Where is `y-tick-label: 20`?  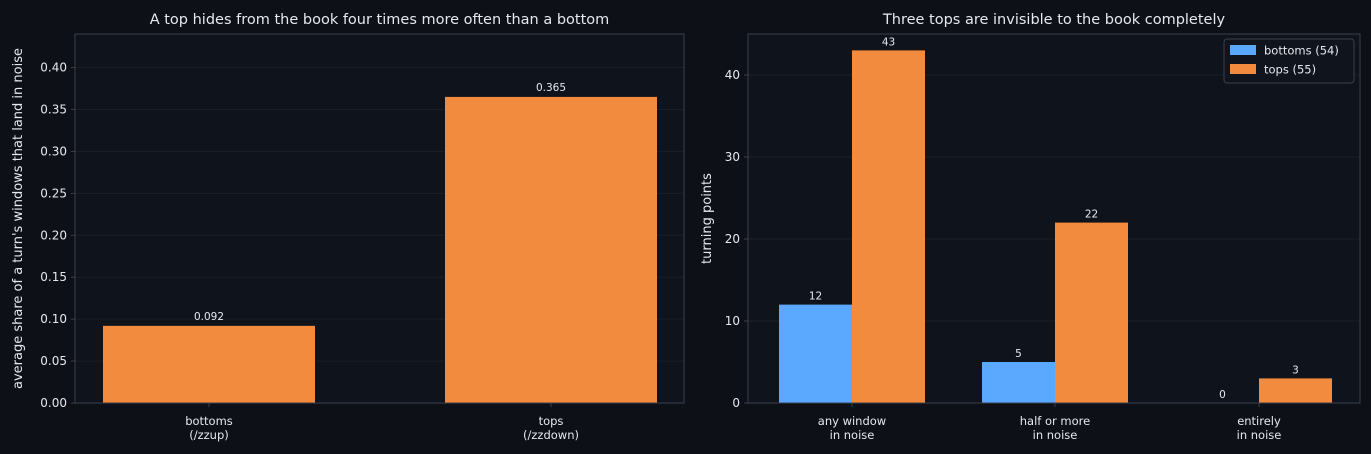
y-tick-label: 20 is located at coordinates (732, 239).